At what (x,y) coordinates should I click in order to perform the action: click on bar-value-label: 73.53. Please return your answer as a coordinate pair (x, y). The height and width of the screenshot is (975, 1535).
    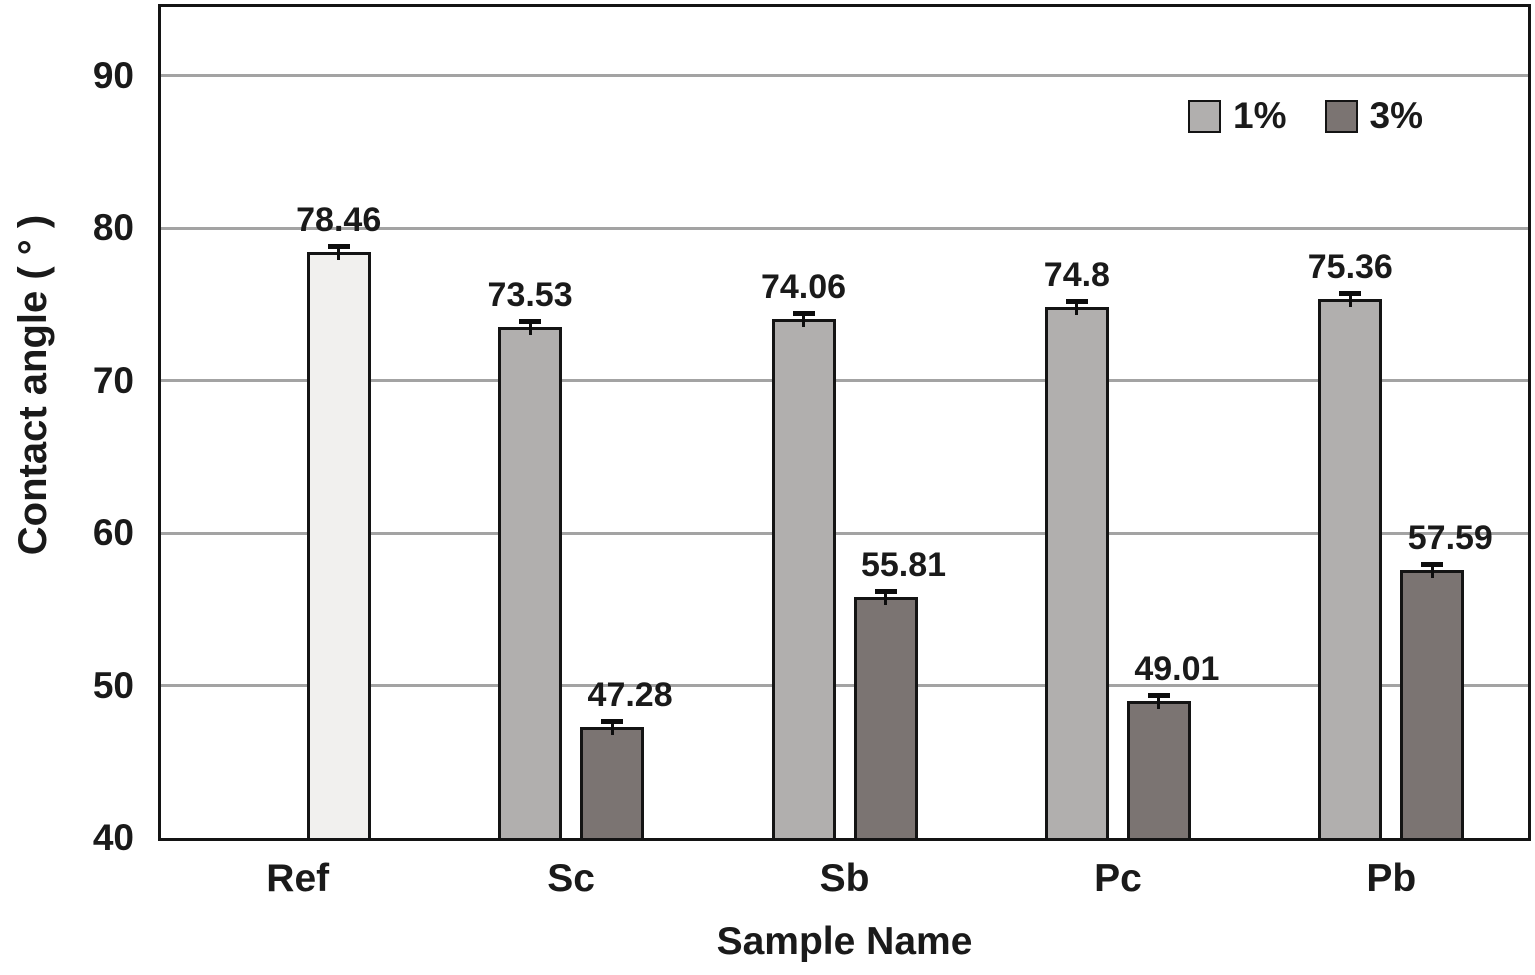
    Looking at the image, I should click on (530, 294).